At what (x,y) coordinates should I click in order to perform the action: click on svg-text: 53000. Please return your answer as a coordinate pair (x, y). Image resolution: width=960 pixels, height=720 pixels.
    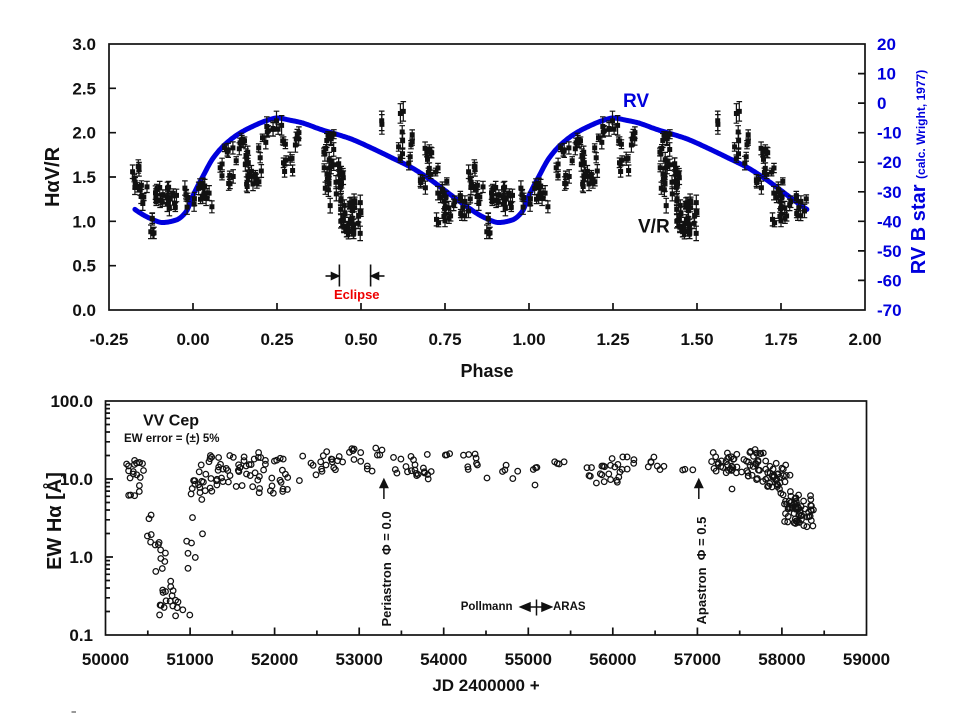
    Looking at the image, I should click on (359, 659).